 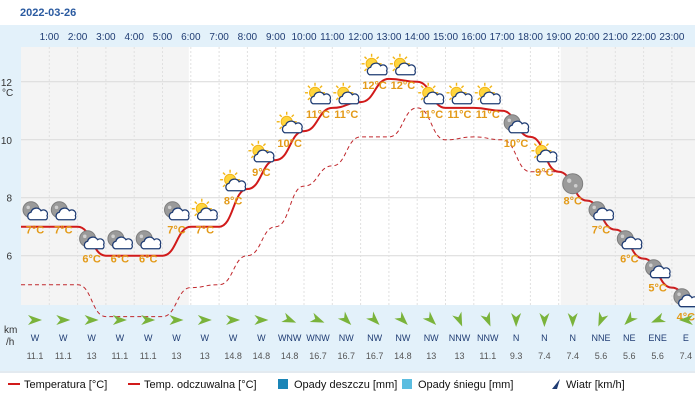 What do you see at coordinates (276, 37) in the screenshot?
I see `hour-label: 9:00` at bounding box center [276, 37].